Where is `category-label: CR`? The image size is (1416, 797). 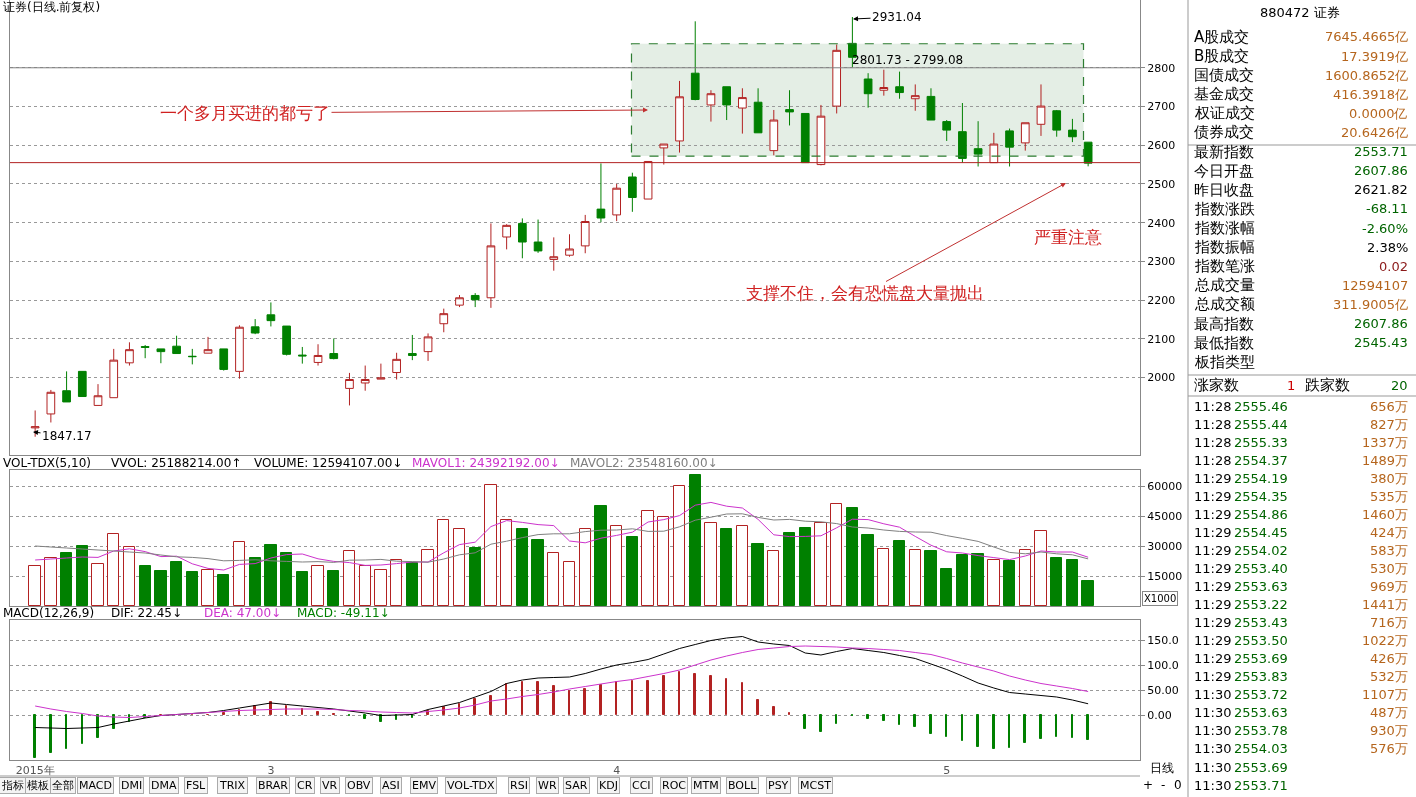
category-label: CR is located at coordinates (305, 785).